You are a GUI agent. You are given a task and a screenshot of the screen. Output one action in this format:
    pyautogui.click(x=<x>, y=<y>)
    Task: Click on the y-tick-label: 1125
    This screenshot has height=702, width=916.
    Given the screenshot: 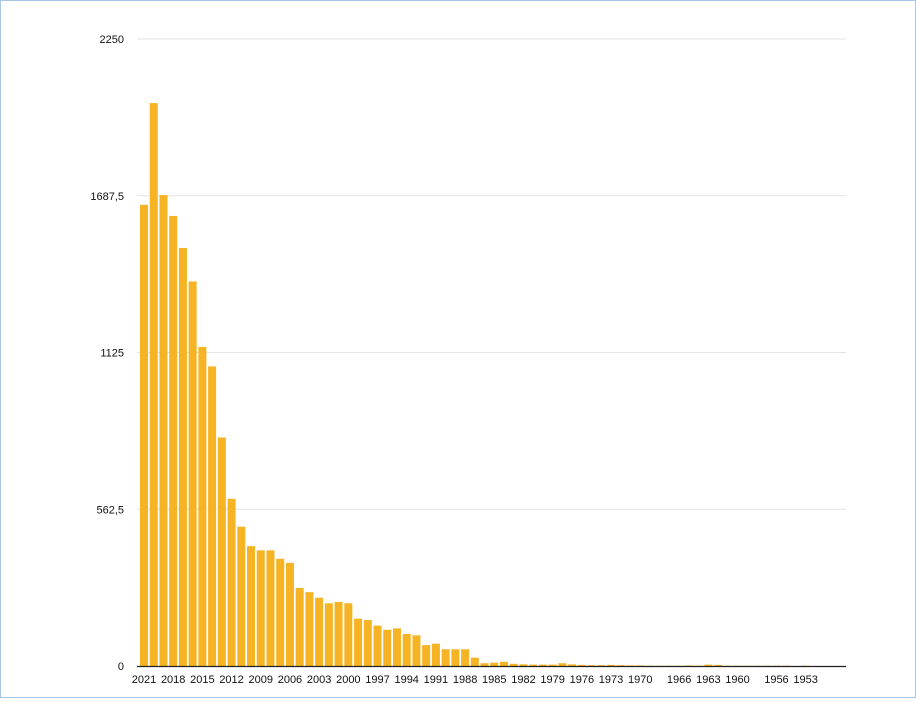 What is the action you would take?
    pyautogui.click(x=112, y=354)
    